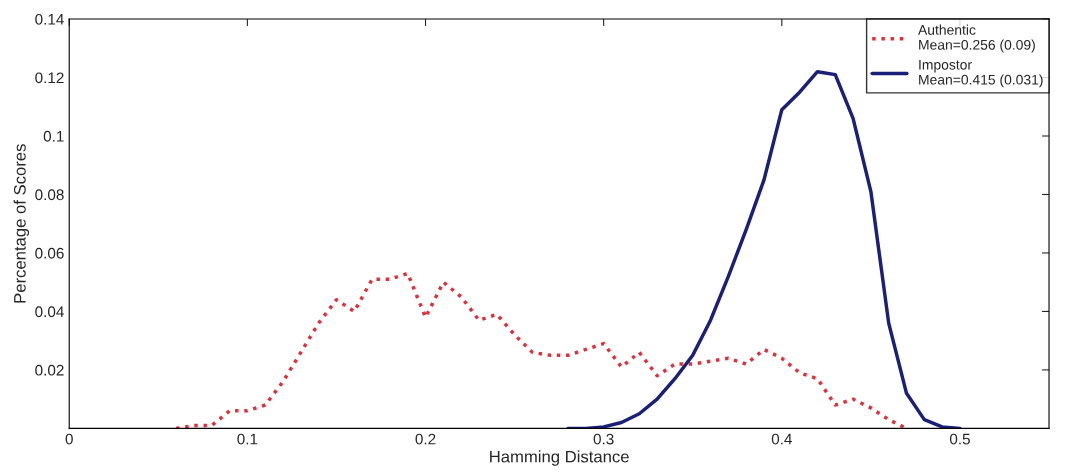 Image resolution: width=1065 pixels, height=476 pixels. Describe the element at coordinates (976, 38) in the screenshot. I see `legend-label: Authentic Mean=0.256 (0.09)` at that location.